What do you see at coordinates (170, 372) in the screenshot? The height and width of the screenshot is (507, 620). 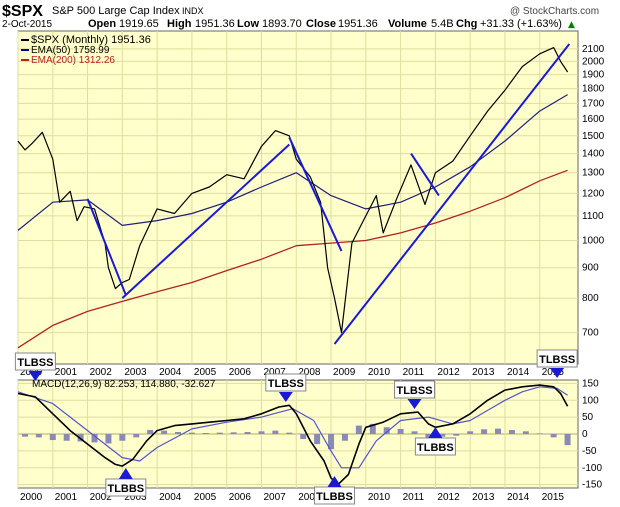 I see `price-x-tick-label: 2004` at bounding box center [170, 372].